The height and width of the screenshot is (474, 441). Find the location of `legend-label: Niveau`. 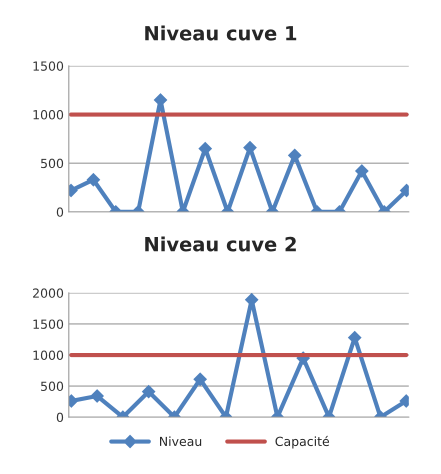

legend-label: Niveau is located at coordinates (181, 441).